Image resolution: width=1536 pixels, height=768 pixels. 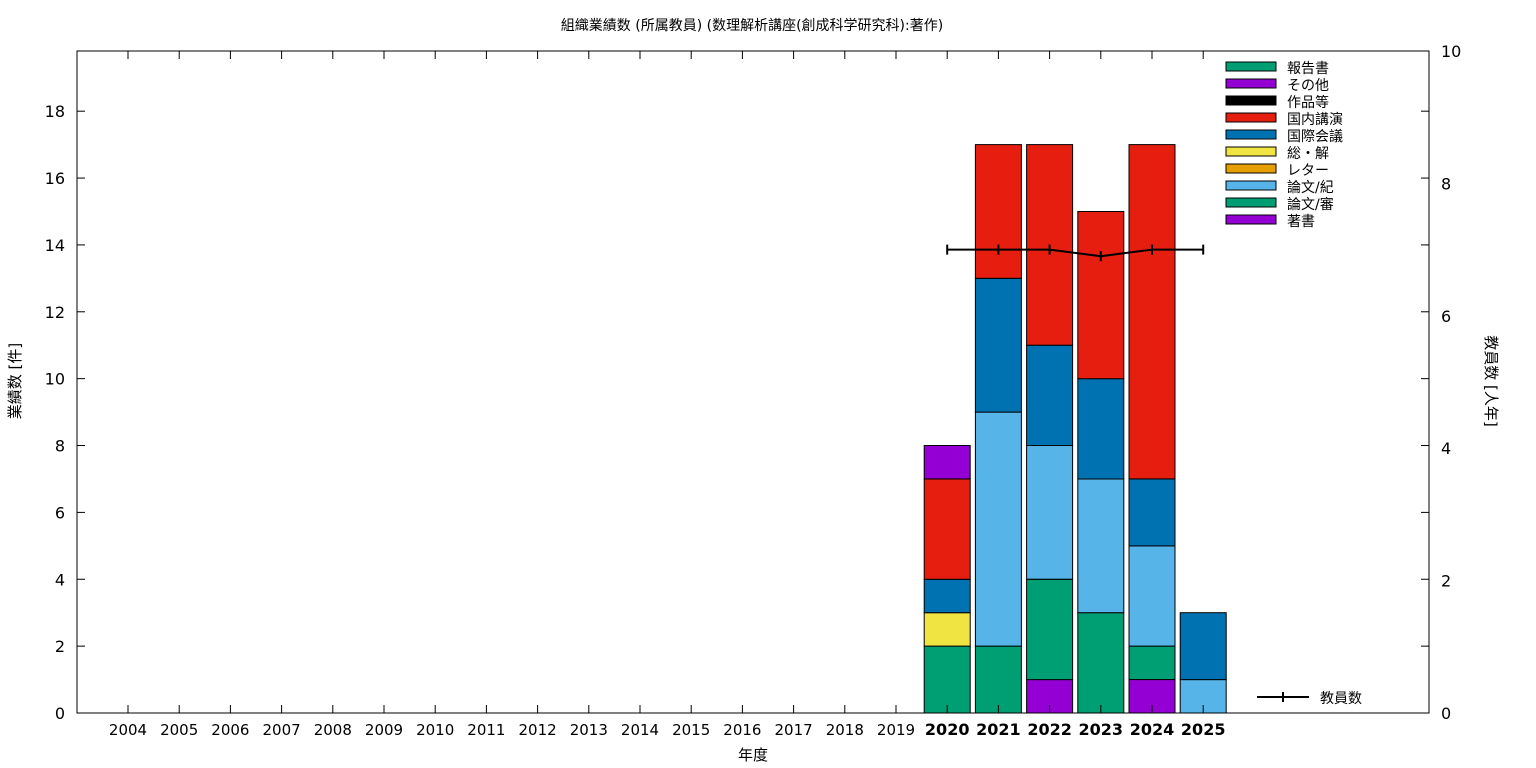 What do you see at coordinates (486, 730) in the screenshot?
I see `x-tick-label-2011: 2011` at bounding box center [486, 730].